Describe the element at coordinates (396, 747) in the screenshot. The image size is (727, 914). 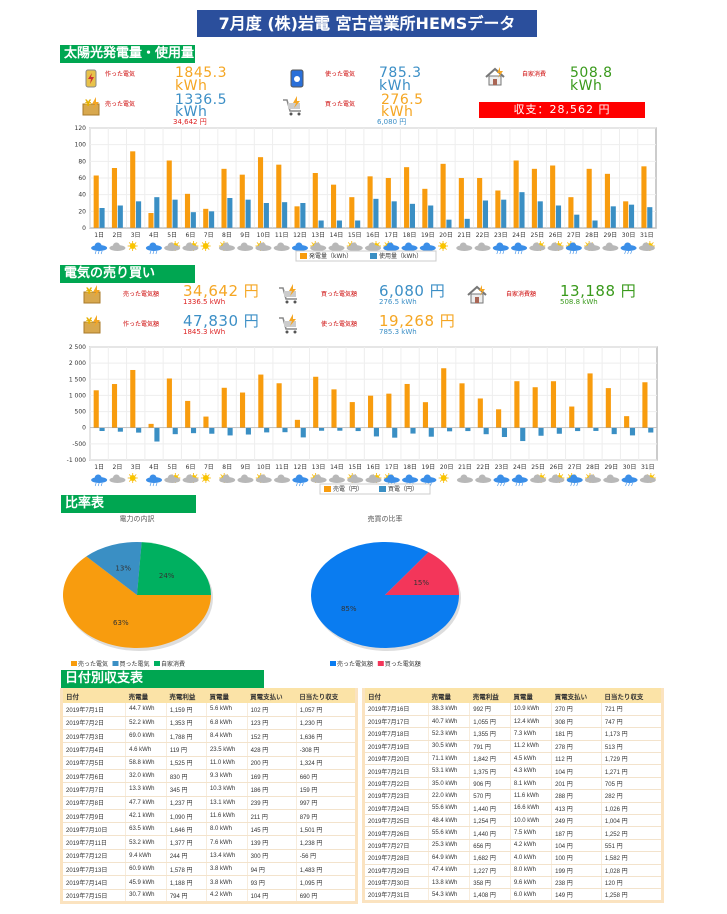
I see `table-cell: 2019年7月19日` at that location.